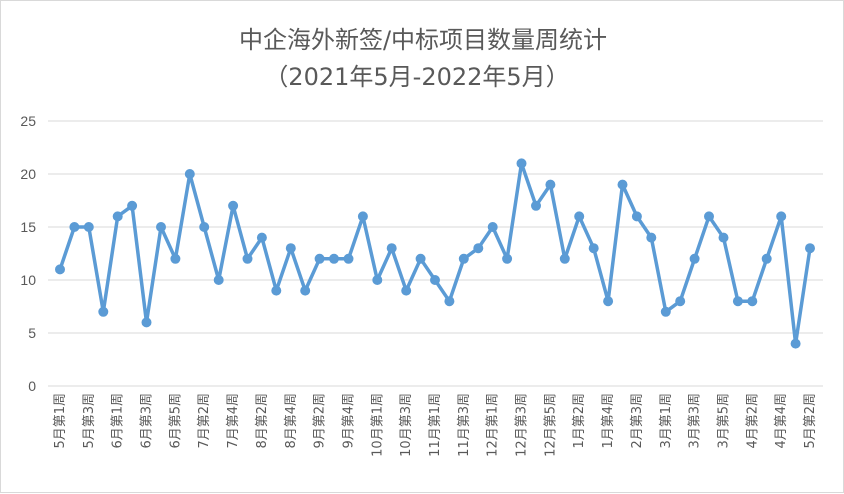 The width and height of the screenshot is (844, 494). I want to click on x-tick-label: 3月第5周, so click(723, 421).